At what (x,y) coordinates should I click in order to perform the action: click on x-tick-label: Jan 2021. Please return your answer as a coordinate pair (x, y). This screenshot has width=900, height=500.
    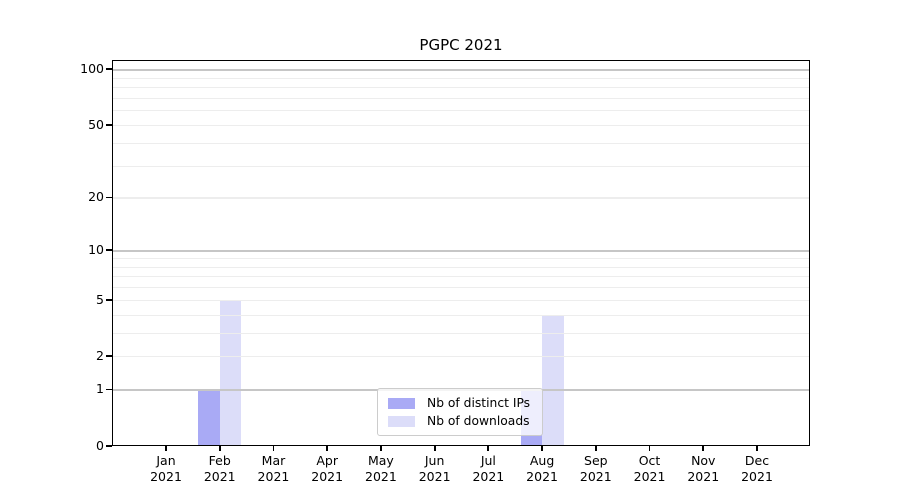
    Looking at the image, I should click on (166, 468).